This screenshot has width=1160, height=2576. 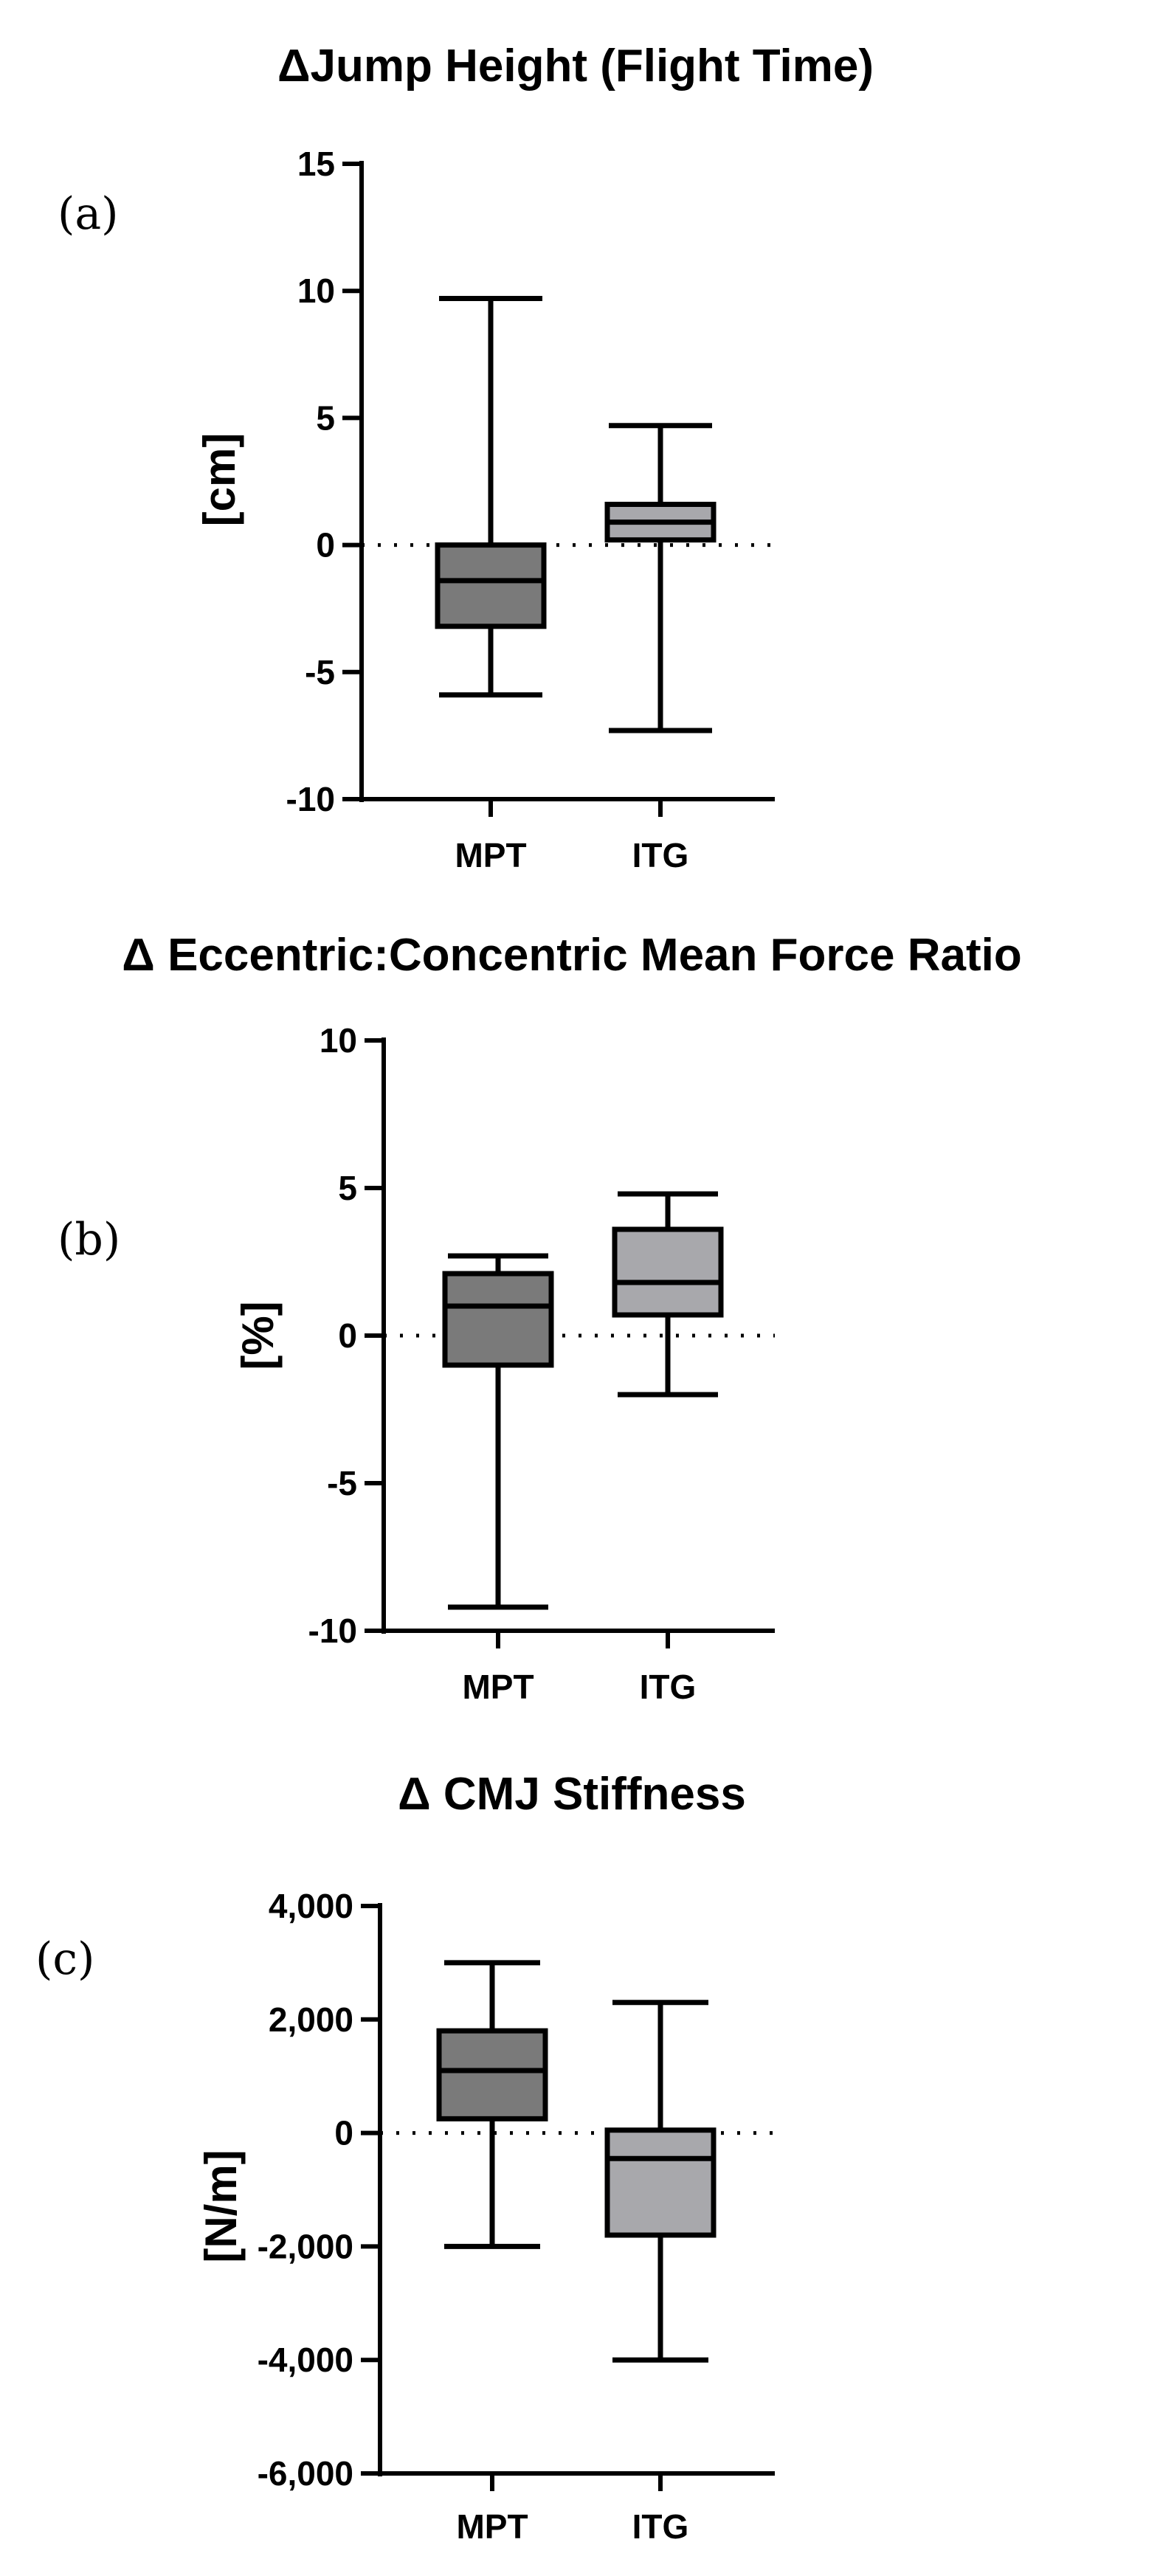 What do you see at coordinates (316, 164) in the screenshot?
I see `y-tick-label: 15` at bounding box center [316, 164].